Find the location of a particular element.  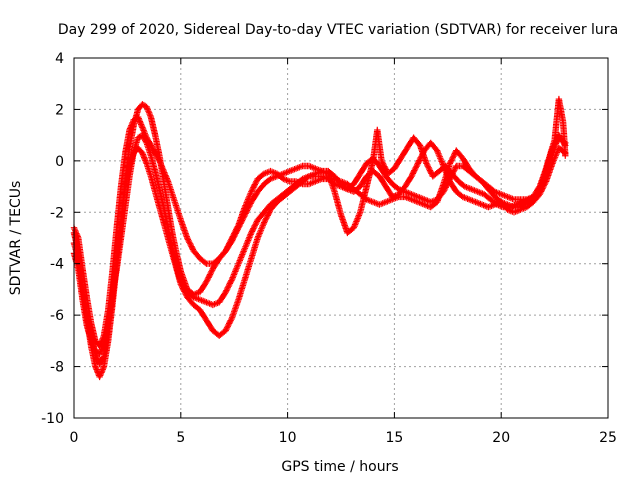

x-tick-label: 20 is located at coordinates (501, 438).